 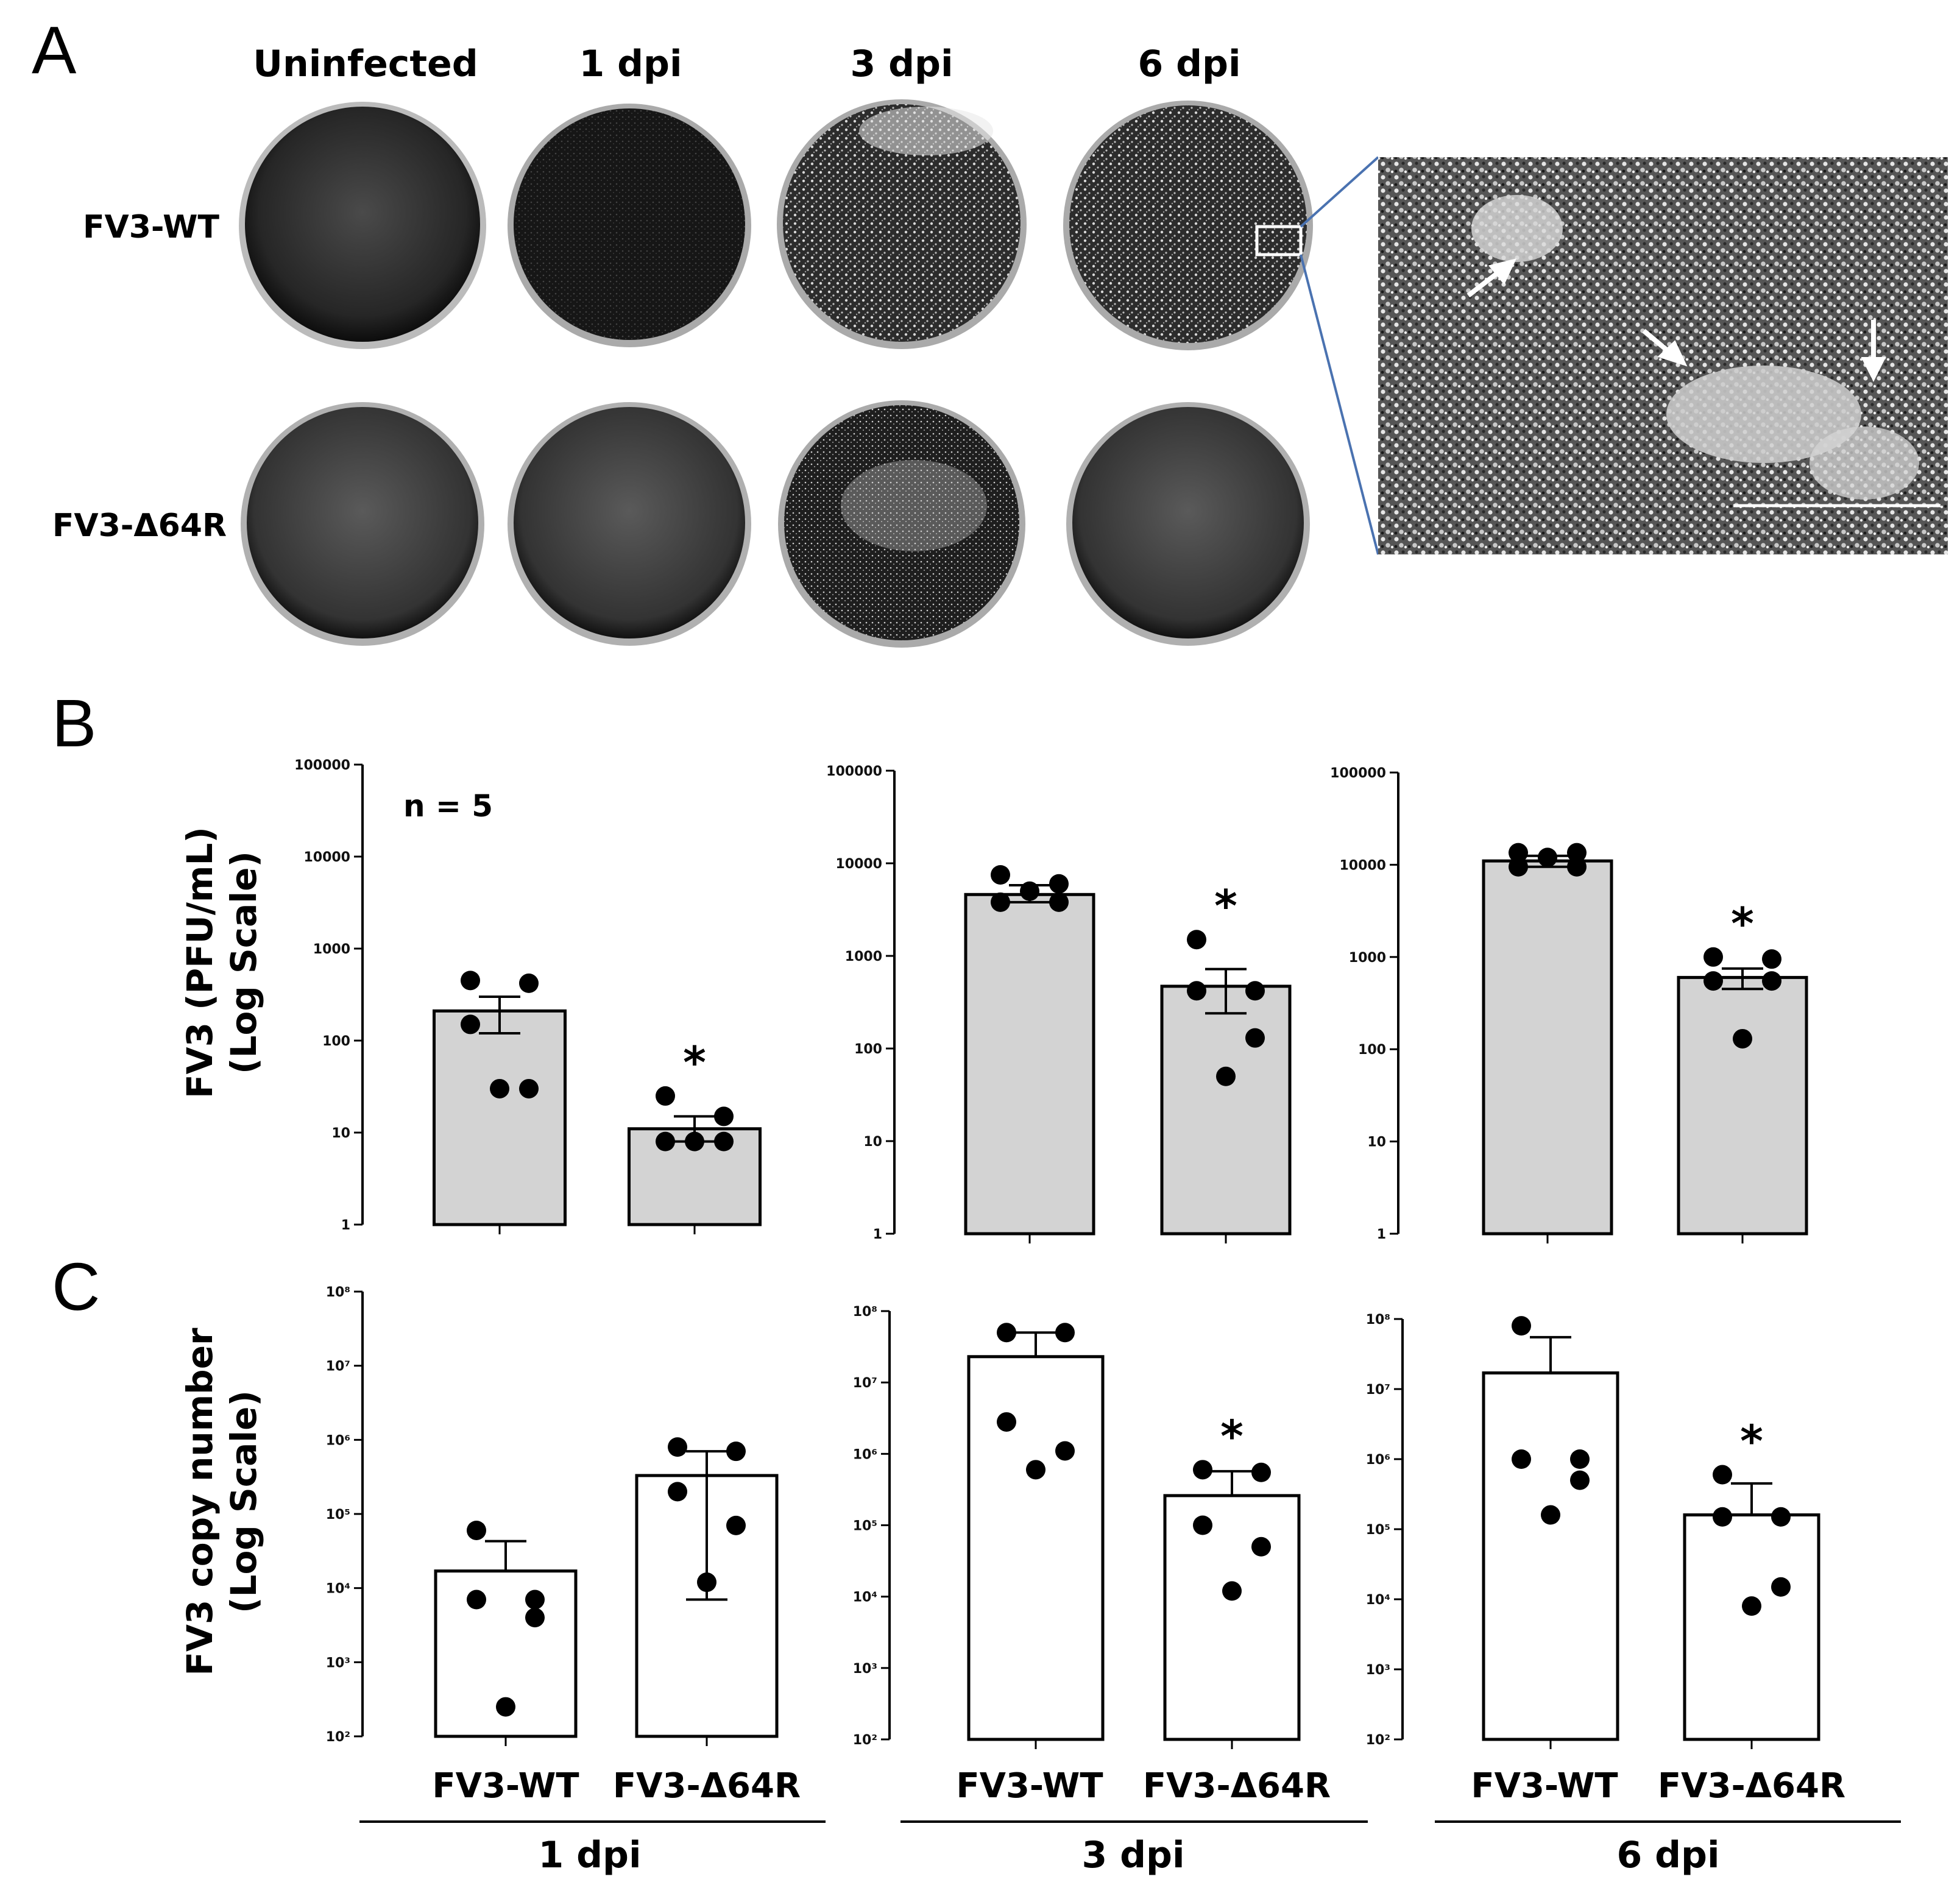 What do you see at coordinates (1378, 1460) in the screenshot?
I see `y-tick-label: 10⁶` at bounding box center [1378, 1460].